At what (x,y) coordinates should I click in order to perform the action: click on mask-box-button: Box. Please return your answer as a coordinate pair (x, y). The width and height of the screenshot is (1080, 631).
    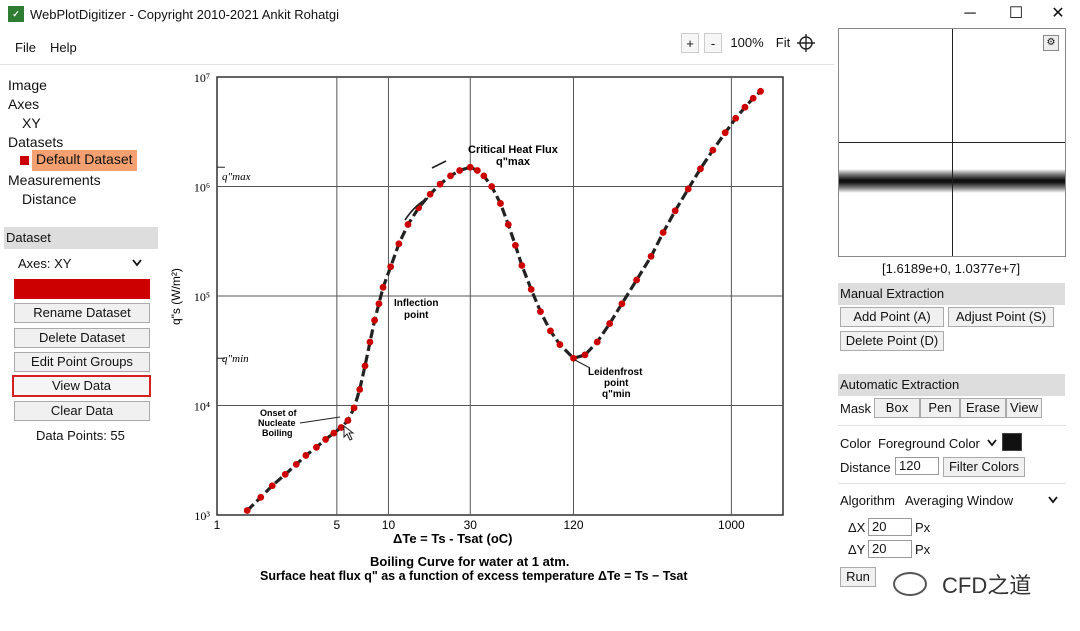
    Looking at the image, I should click on (897, 408).